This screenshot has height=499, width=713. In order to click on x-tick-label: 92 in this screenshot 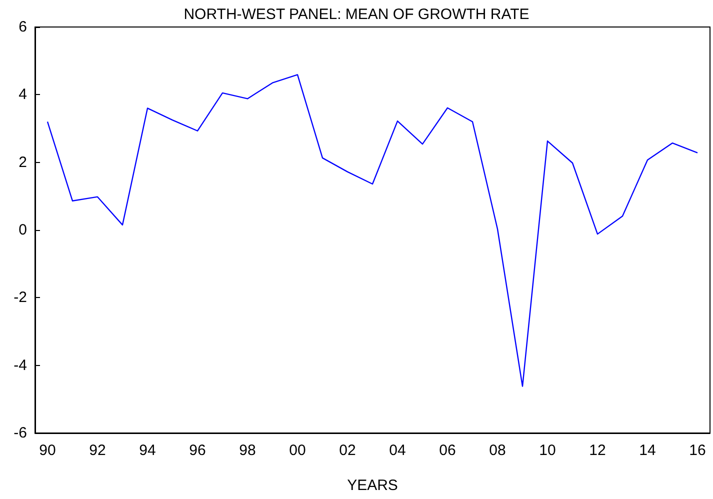, I will do `click(97, 450)`.